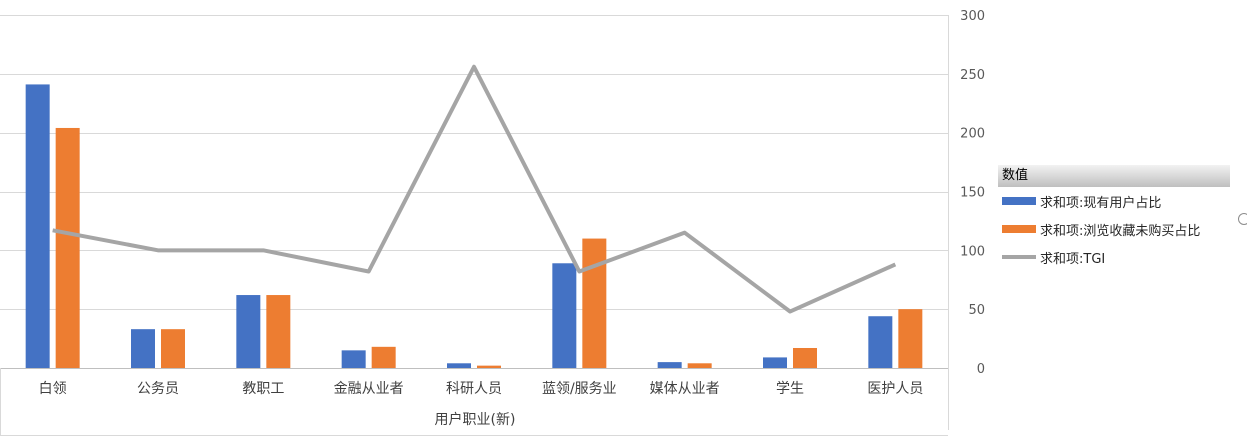  What do you see at coordinates (790, 389) in the screenshot?
I see `x-category-label: 学生` at bounding box center [790, 389].